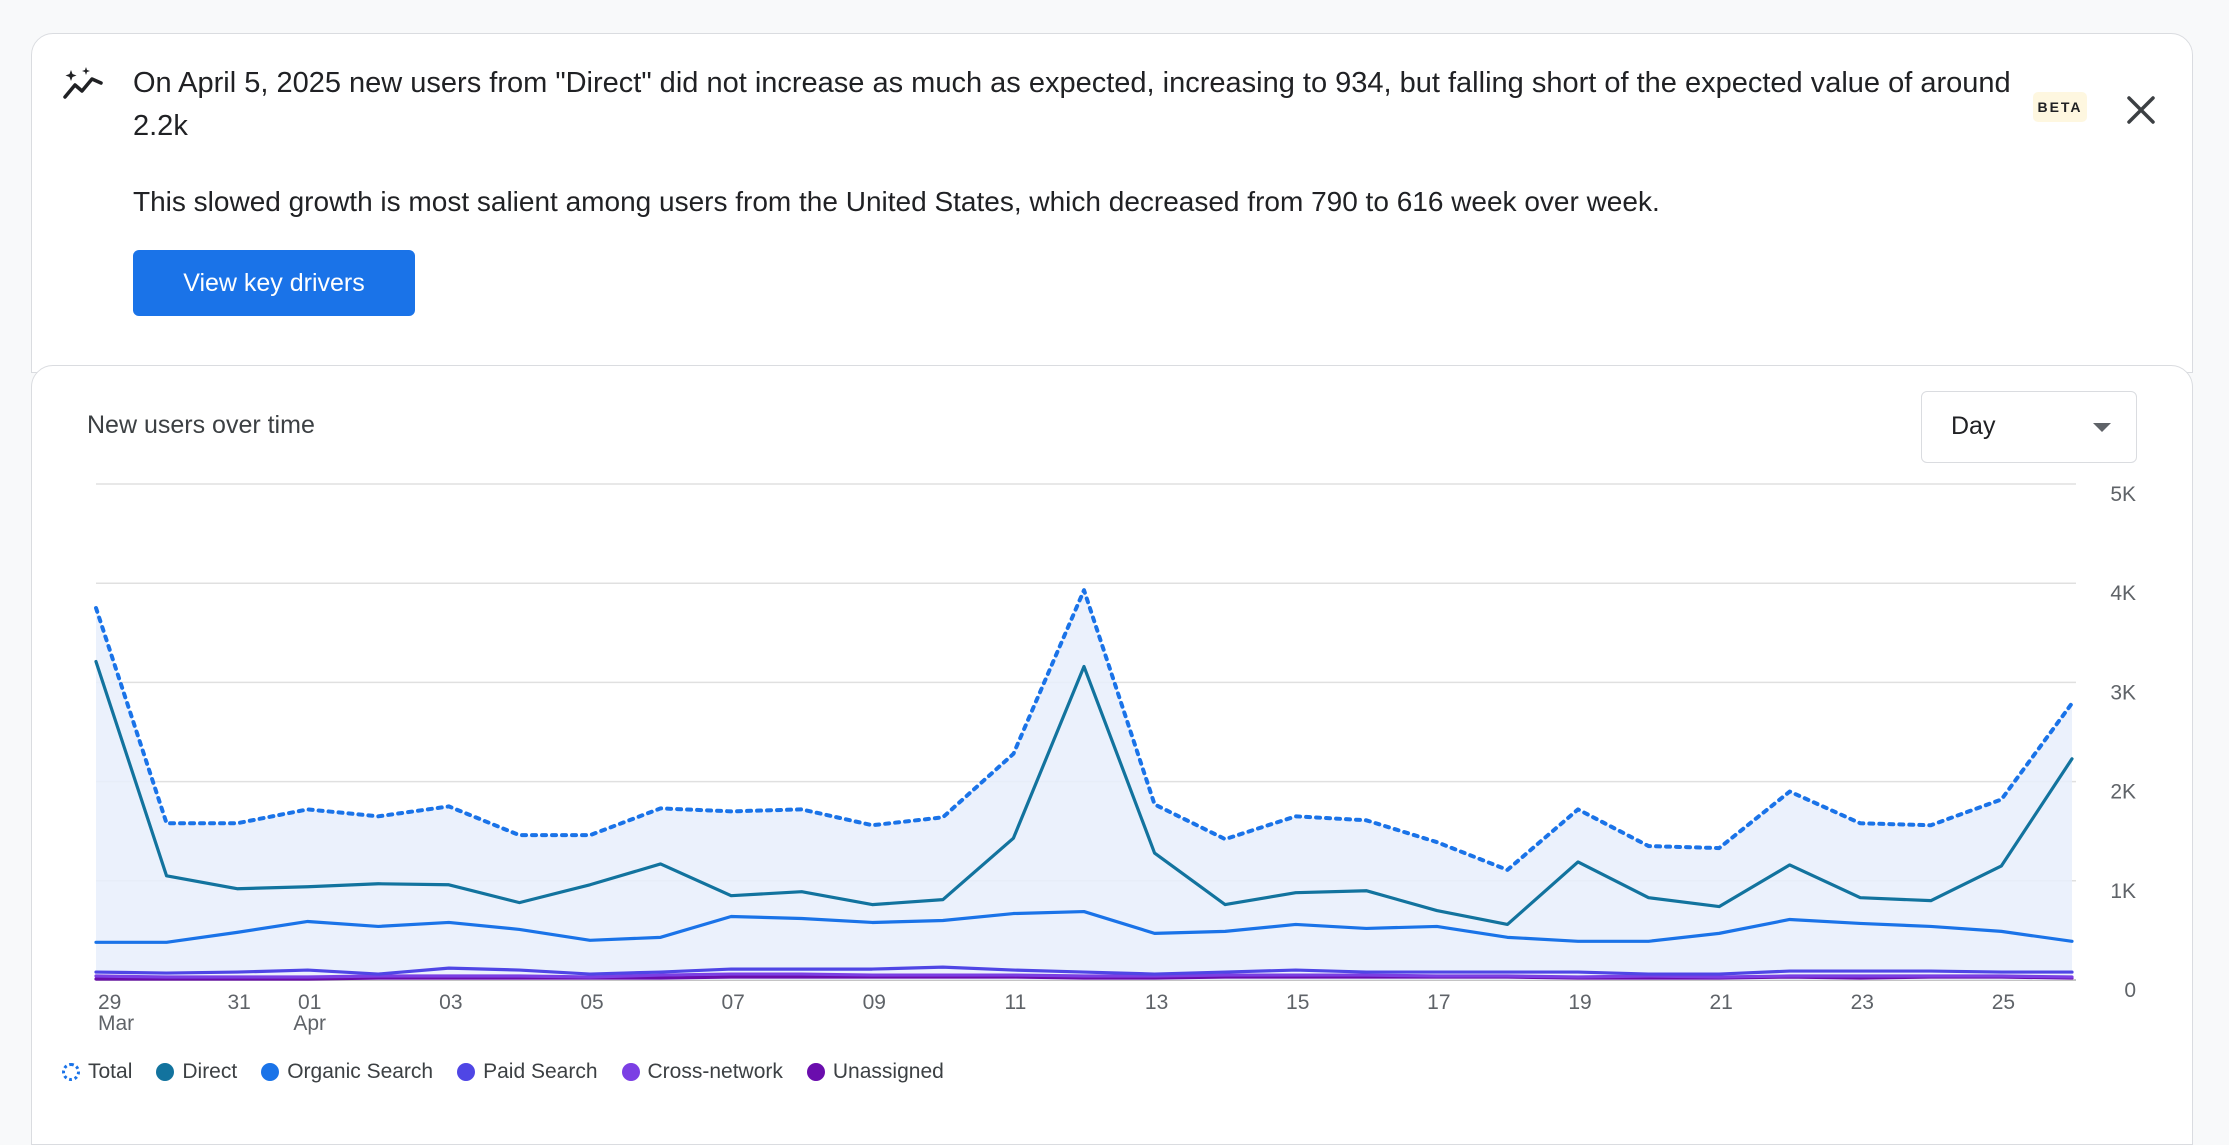 The width and height of the screenshot is (2229, 1145). Describe the element at coordinates (1438, 1002) in the screenshot. I see `x-tick-label: 17` at that location.